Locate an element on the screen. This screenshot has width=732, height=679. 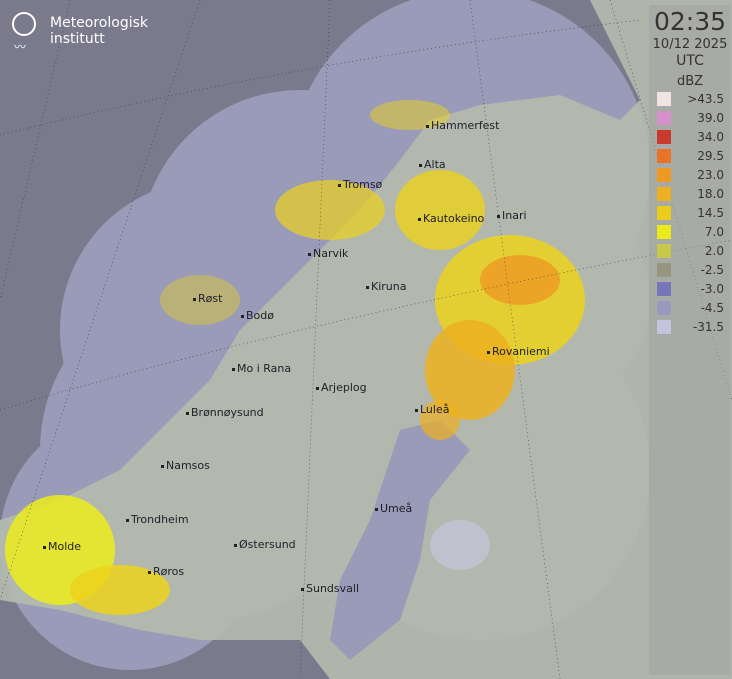
legend-item: 39.0 is located at coordinates (690, 117).